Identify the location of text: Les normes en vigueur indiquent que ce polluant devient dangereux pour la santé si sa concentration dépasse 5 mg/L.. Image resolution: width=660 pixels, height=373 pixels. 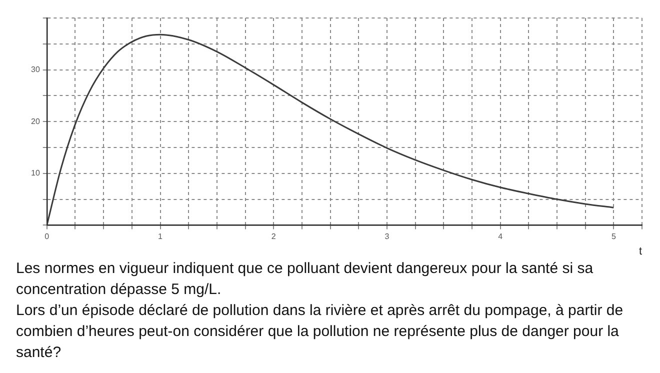
(305, 279).